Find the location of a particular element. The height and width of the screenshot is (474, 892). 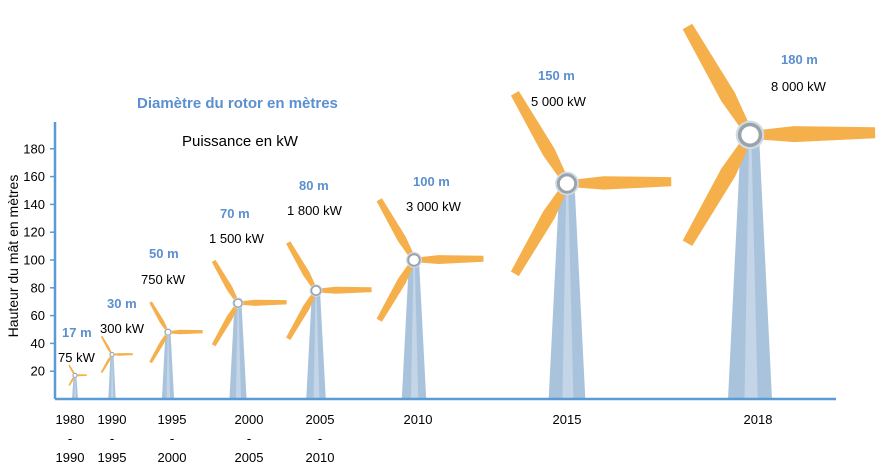

legend-rotor-label: Diamètre du rotor en mètres is located at coordinates (237, 103).